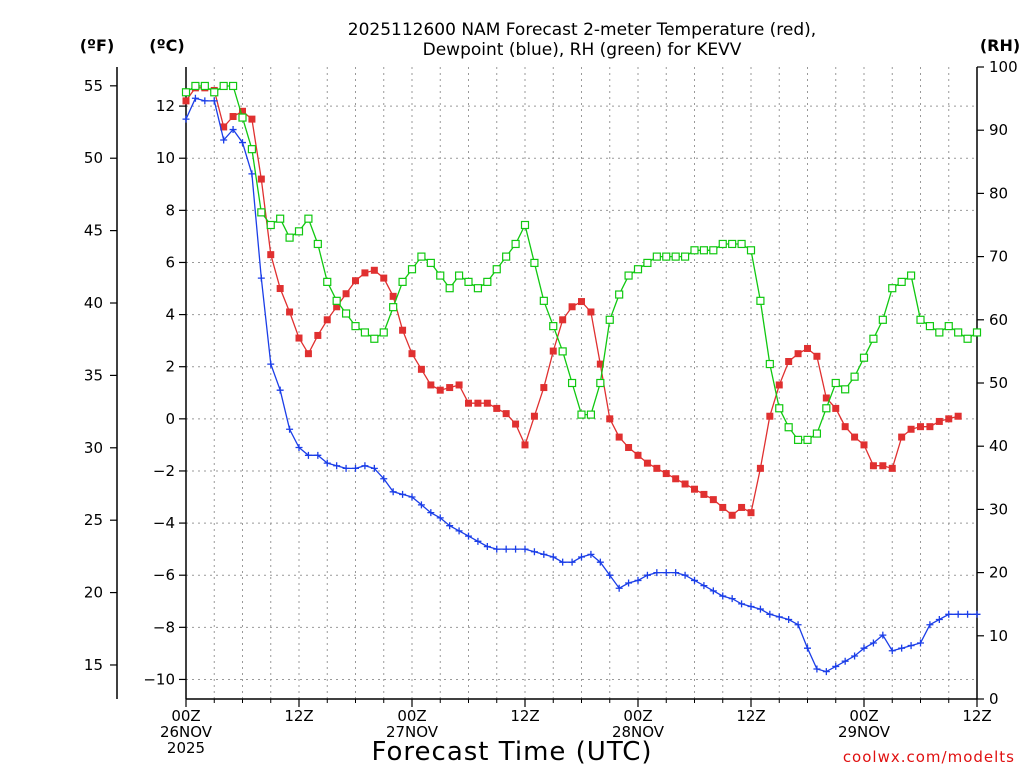 The width and height of the screenshot is (1024, 768). What do you see at coordinates (93, 520) in the screenshot?
I see `fahrenheit-tick-label: 25` at bounding box center [93, 520].